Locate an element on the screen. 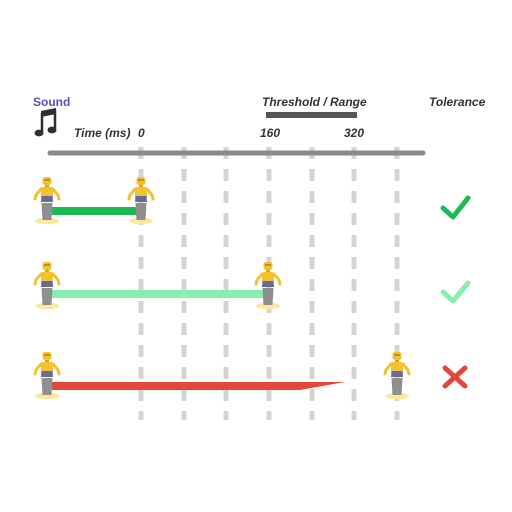  sound-label: Sound is located at coordinates (52, 102).